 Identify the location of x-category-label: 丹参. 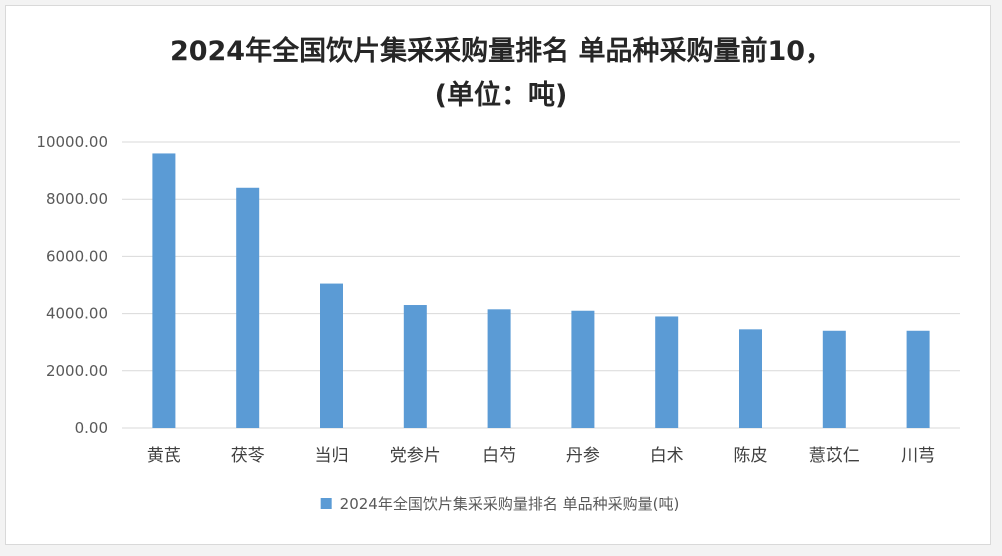
(583, 456).